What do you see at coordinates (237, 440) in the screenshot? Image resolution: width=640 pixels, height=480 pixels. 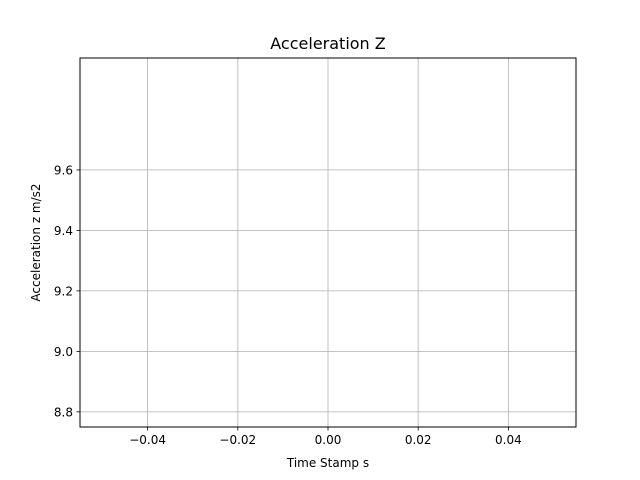 I see `x-tick-label: −0.02` at bounding box center [237, 440].